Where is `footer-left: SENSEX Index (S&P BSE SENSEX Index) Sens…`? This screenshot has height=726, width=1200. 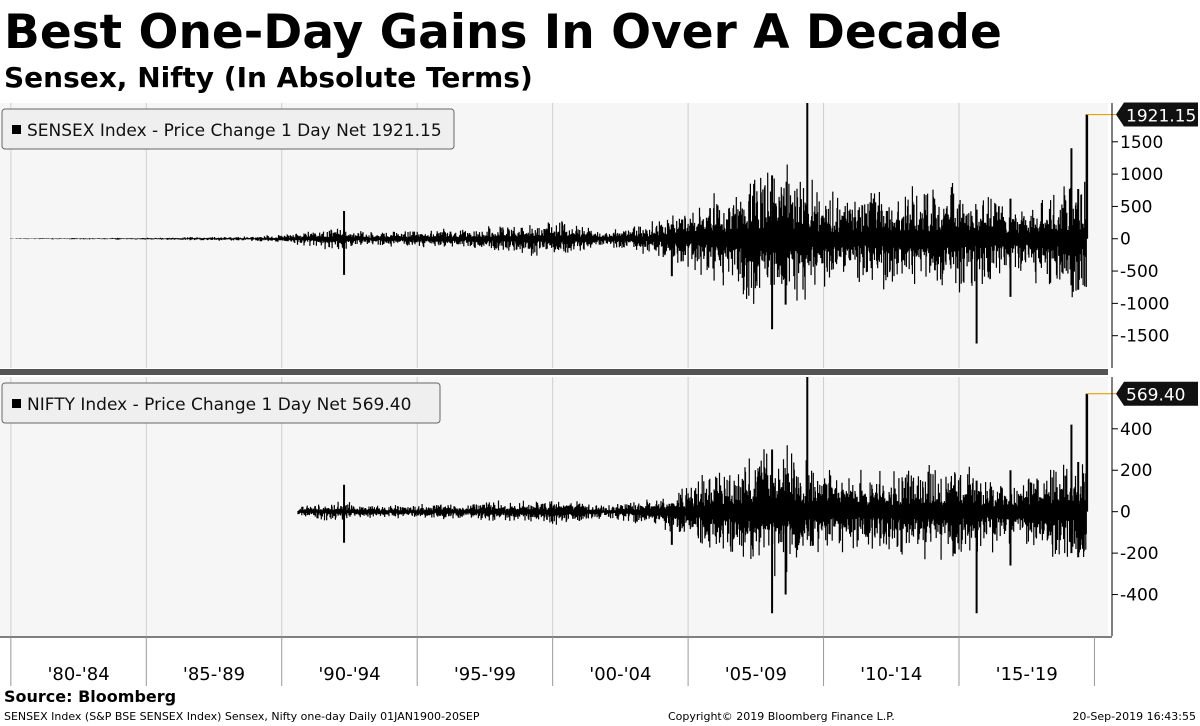 footer-left: SENSEX Index (S&P BSE SENSEX Index) Sens… is located at coordinates (242, 716).